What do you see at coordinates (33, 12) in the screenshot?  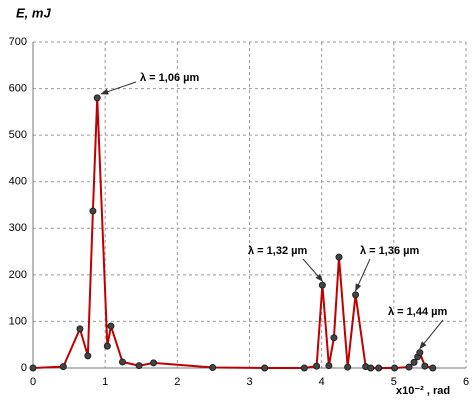 I see `y-axis-label: E, mJ` at bounding box center [33, 12].